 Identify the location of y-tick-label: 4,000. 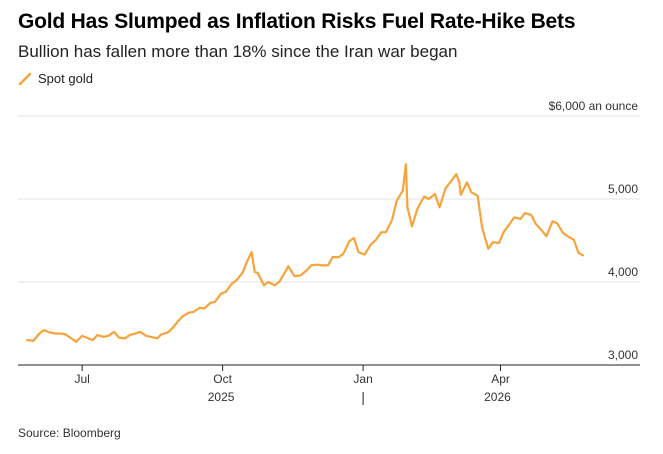
(623, 272).